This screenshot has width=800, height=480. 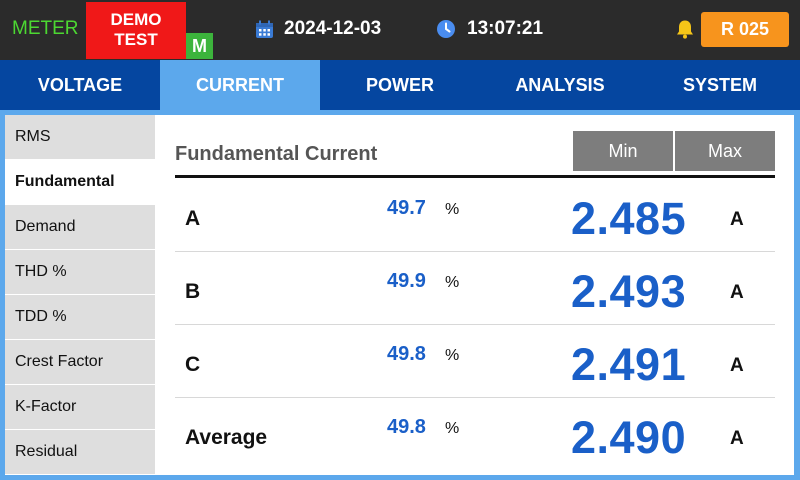 I want to click on demo-test-indicator: DEMO TEST, so click(x=136, y=30).